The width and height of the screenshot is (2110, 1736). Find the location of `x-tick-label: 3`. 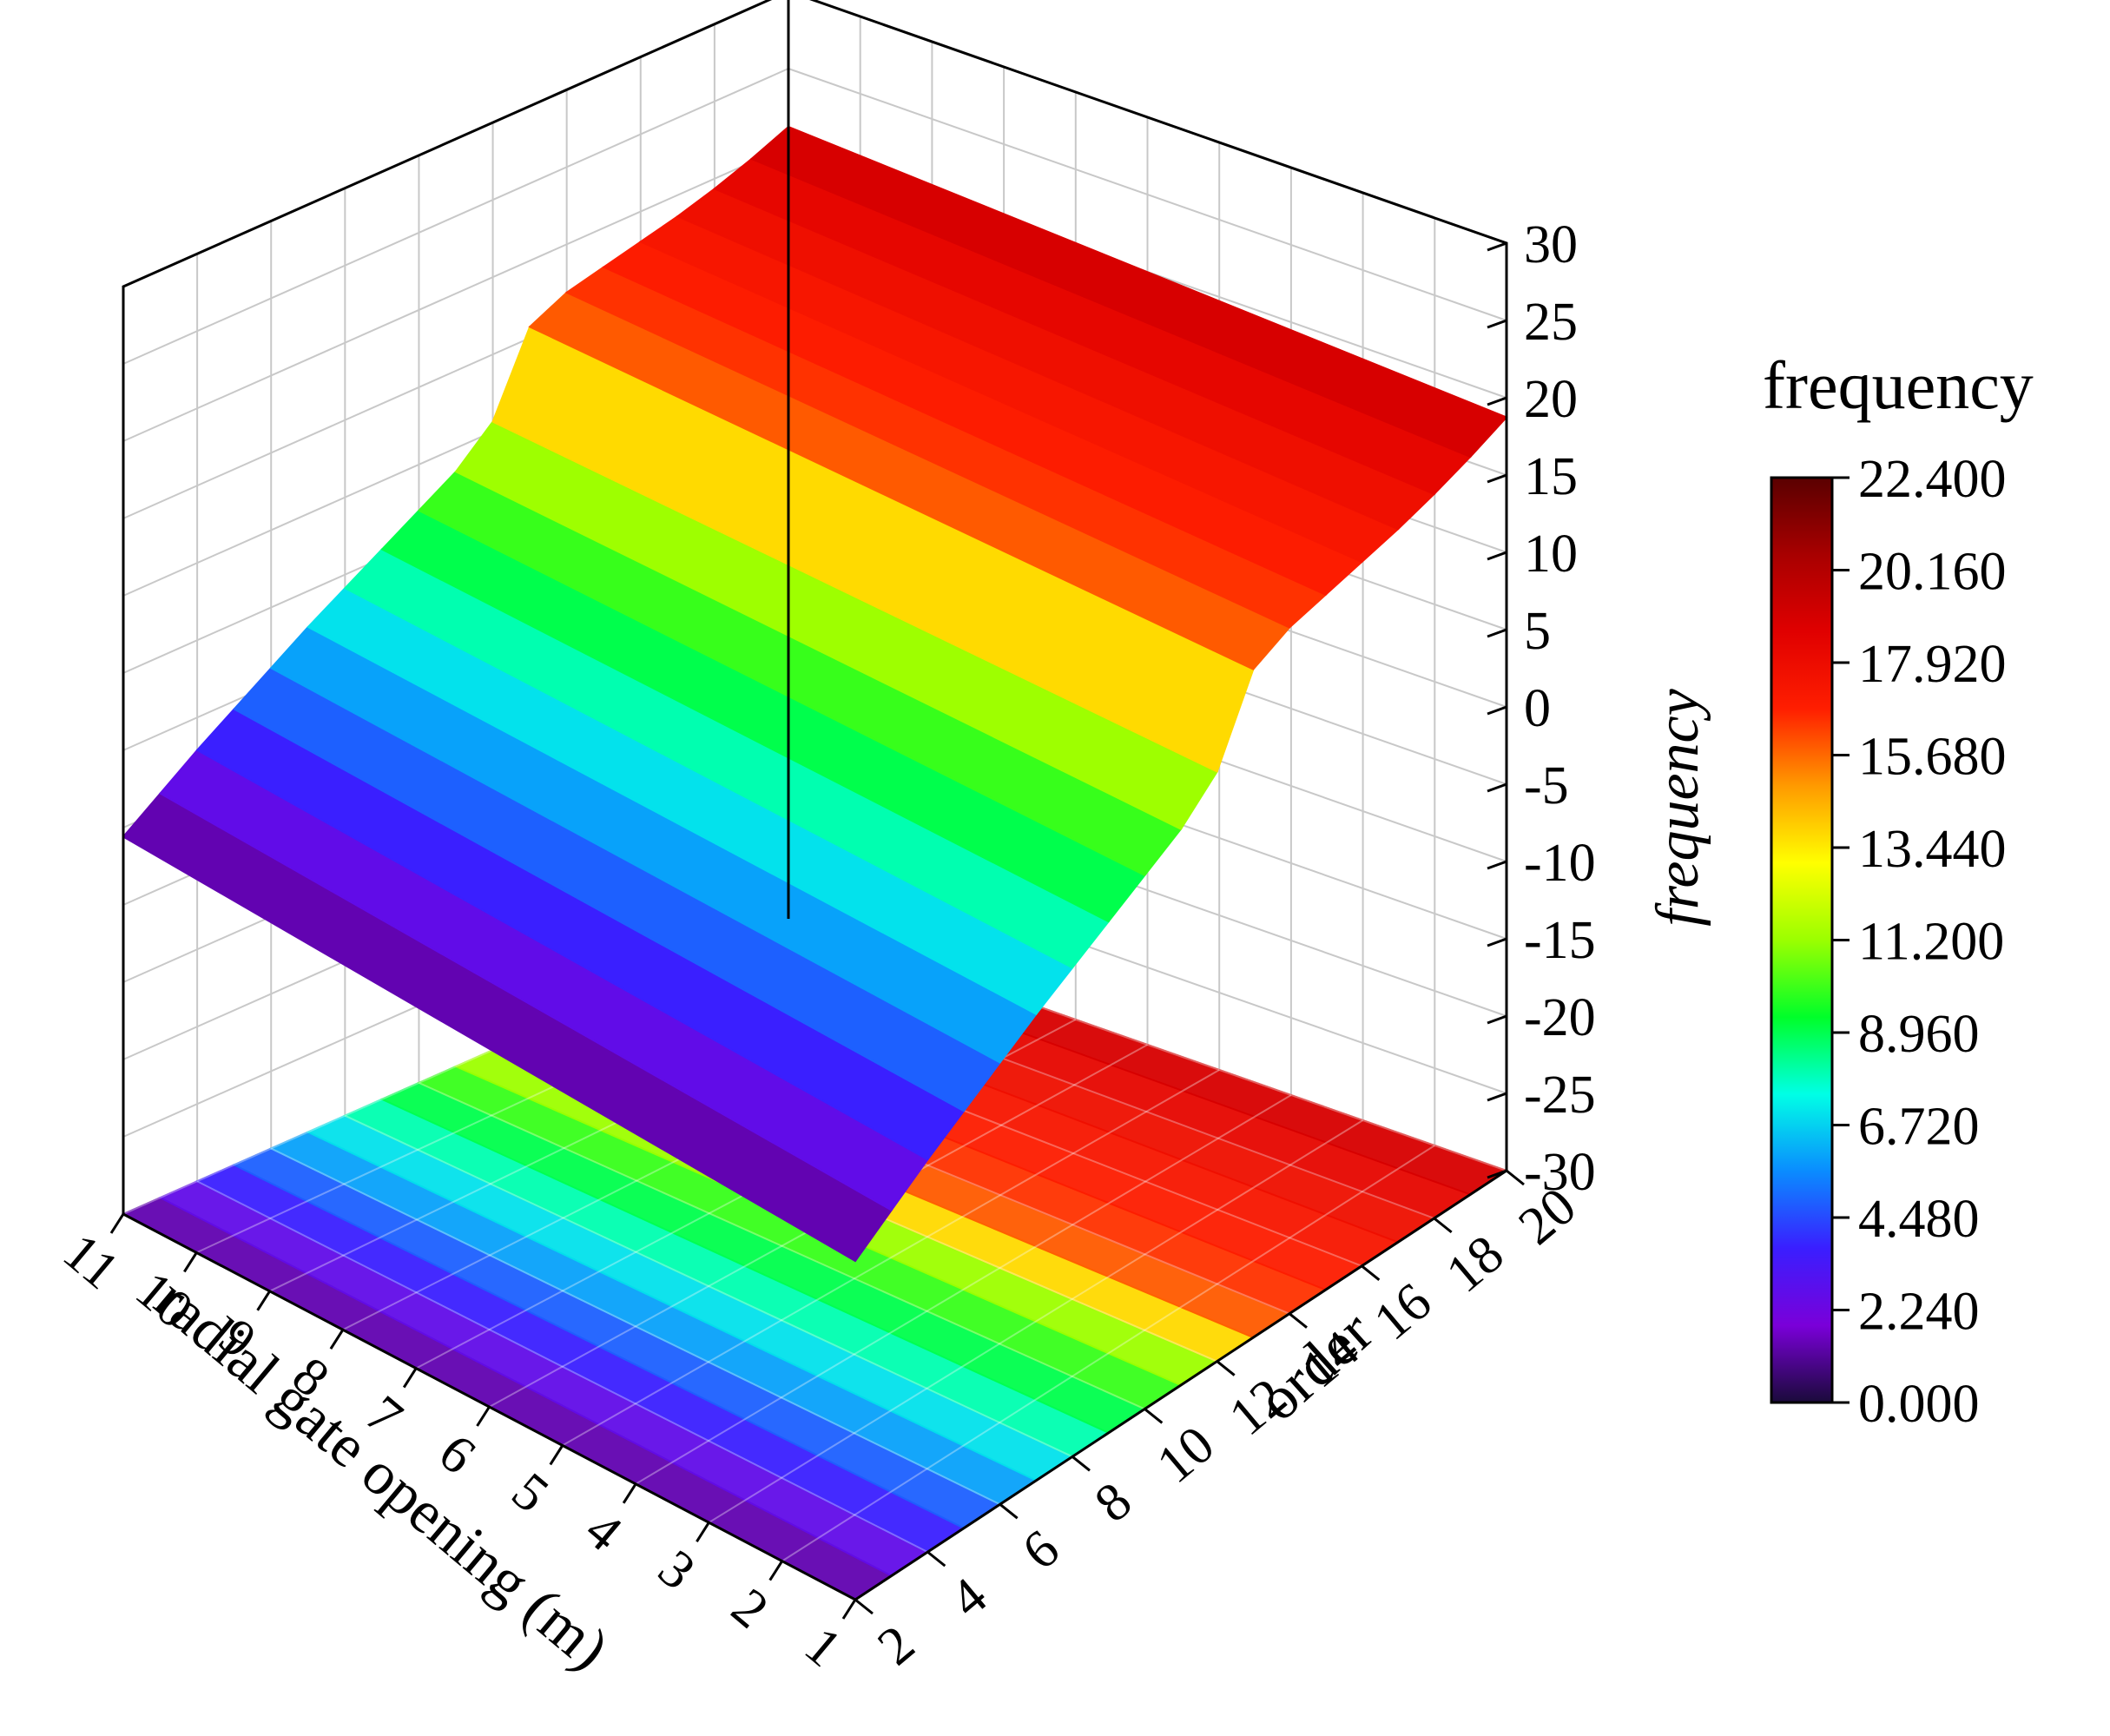

x-tick-label: 3 is located at coordinates (677, 1570).